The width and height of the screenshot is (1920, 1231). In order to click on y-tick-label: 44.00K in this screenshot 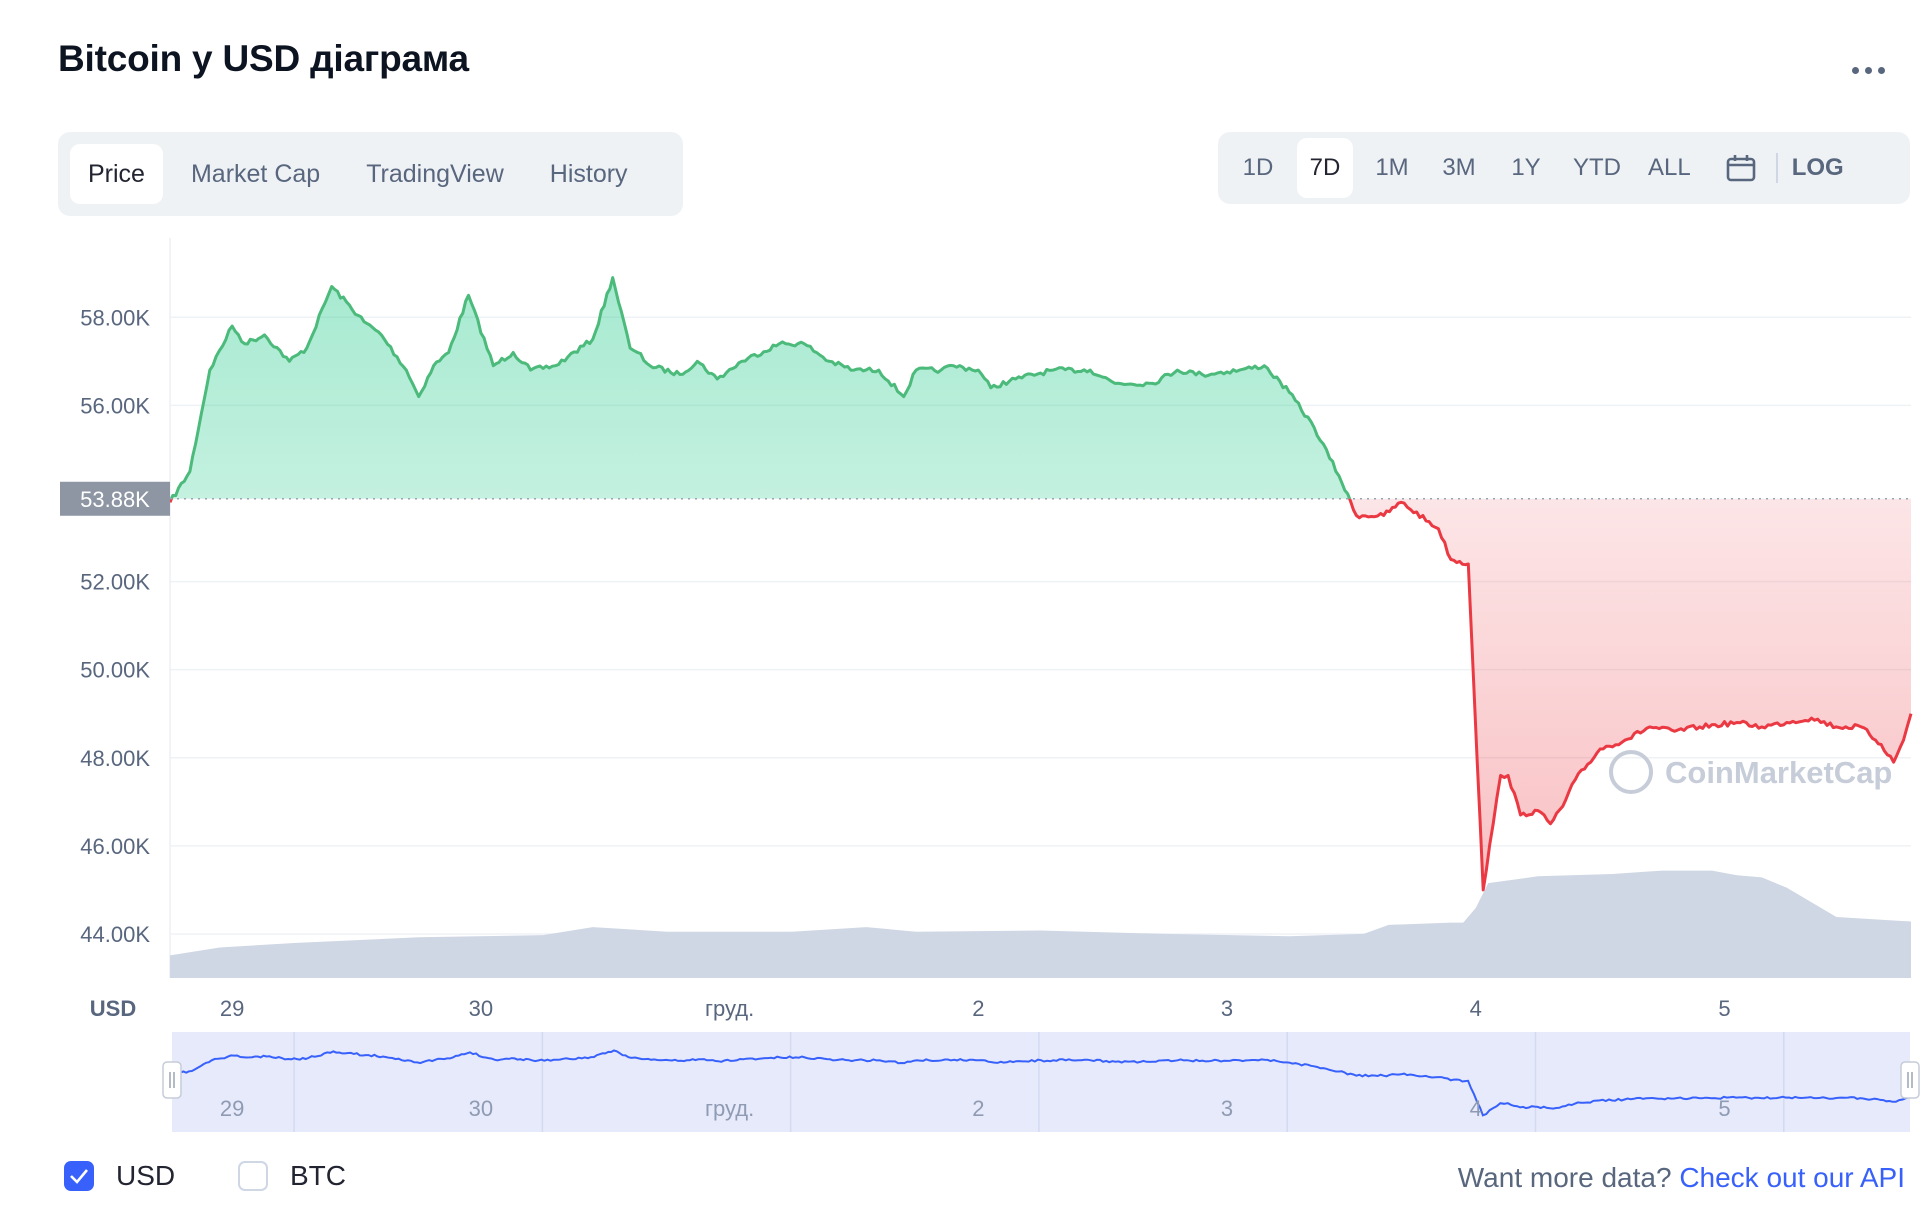, I will do `click(115, 934)`.